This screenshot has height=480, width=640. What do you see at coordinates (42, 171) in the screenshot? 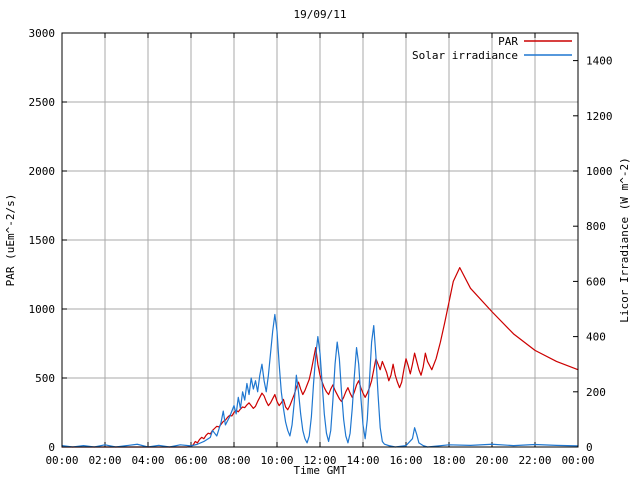
I see `y-tick-label: 2000` at bounding box center [42, 171].